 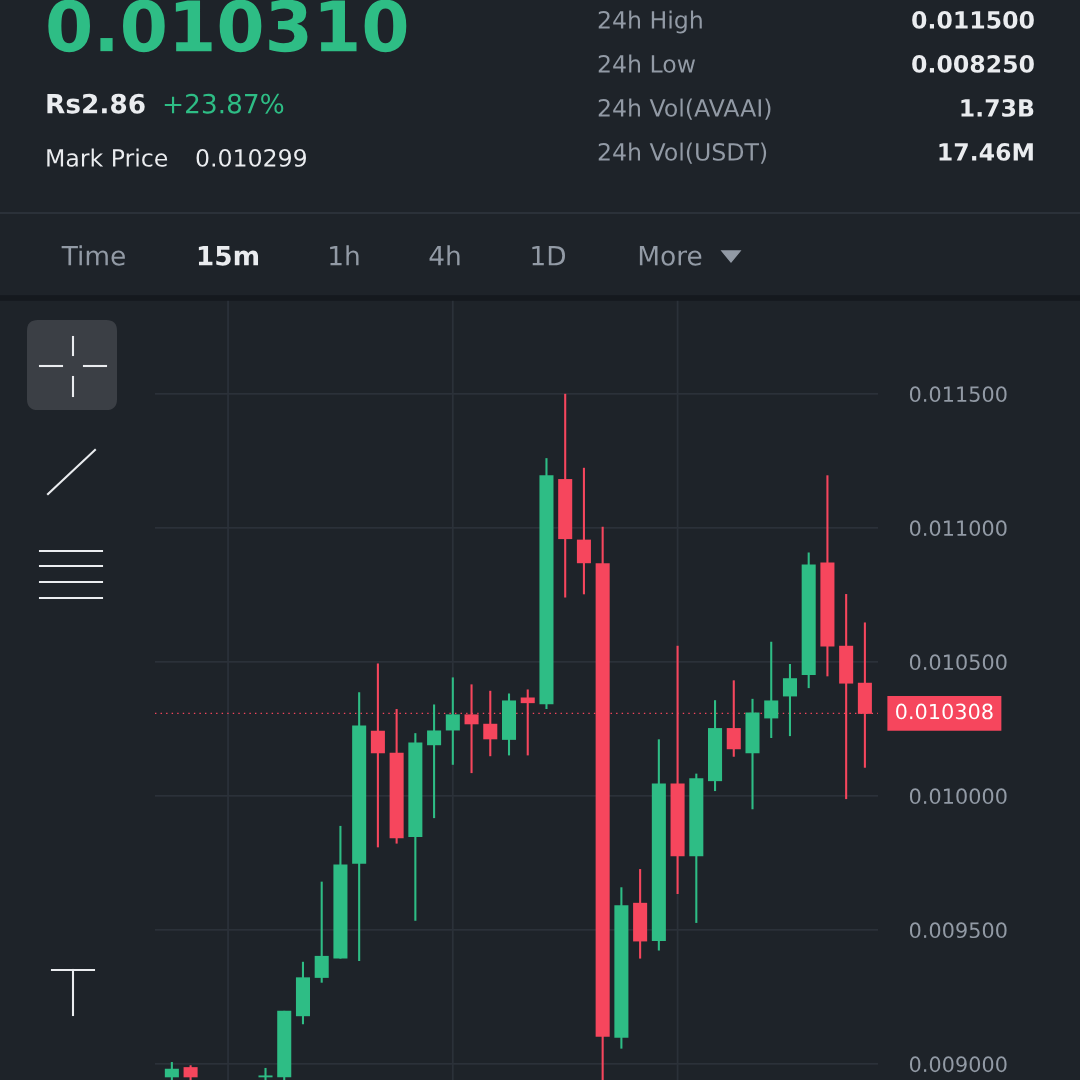 What do you see at coordinates (958, 1064) in the screenshot?
I see `y-tick-label: 0.009000` at bounding box center [958, 1064].